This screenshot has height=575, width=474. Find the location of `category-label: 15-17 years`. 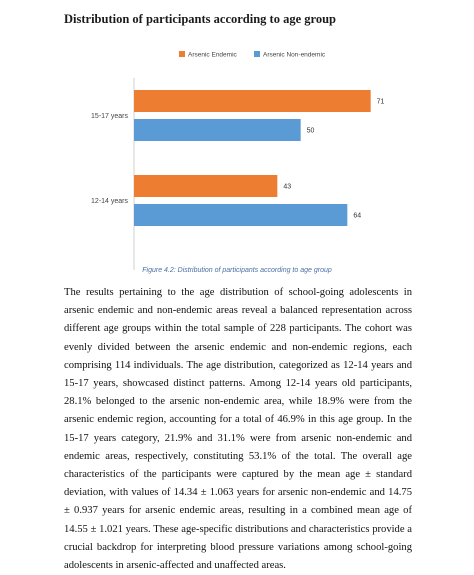

category-label: 15-17 years is located at coordinates (109, 116).